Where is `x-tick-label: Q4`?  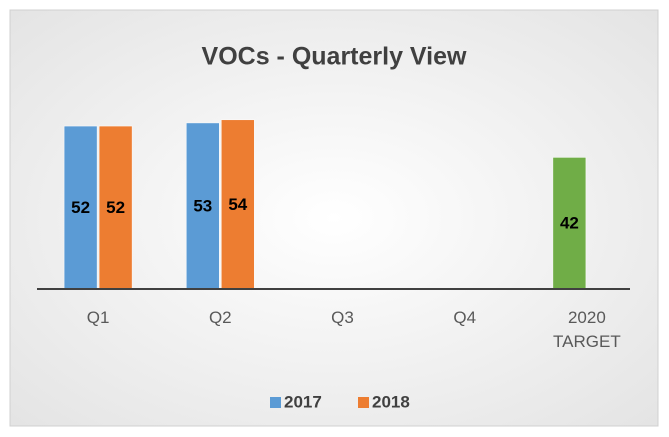 x-tick-label: Q4 is located at coordinates (465, 317).